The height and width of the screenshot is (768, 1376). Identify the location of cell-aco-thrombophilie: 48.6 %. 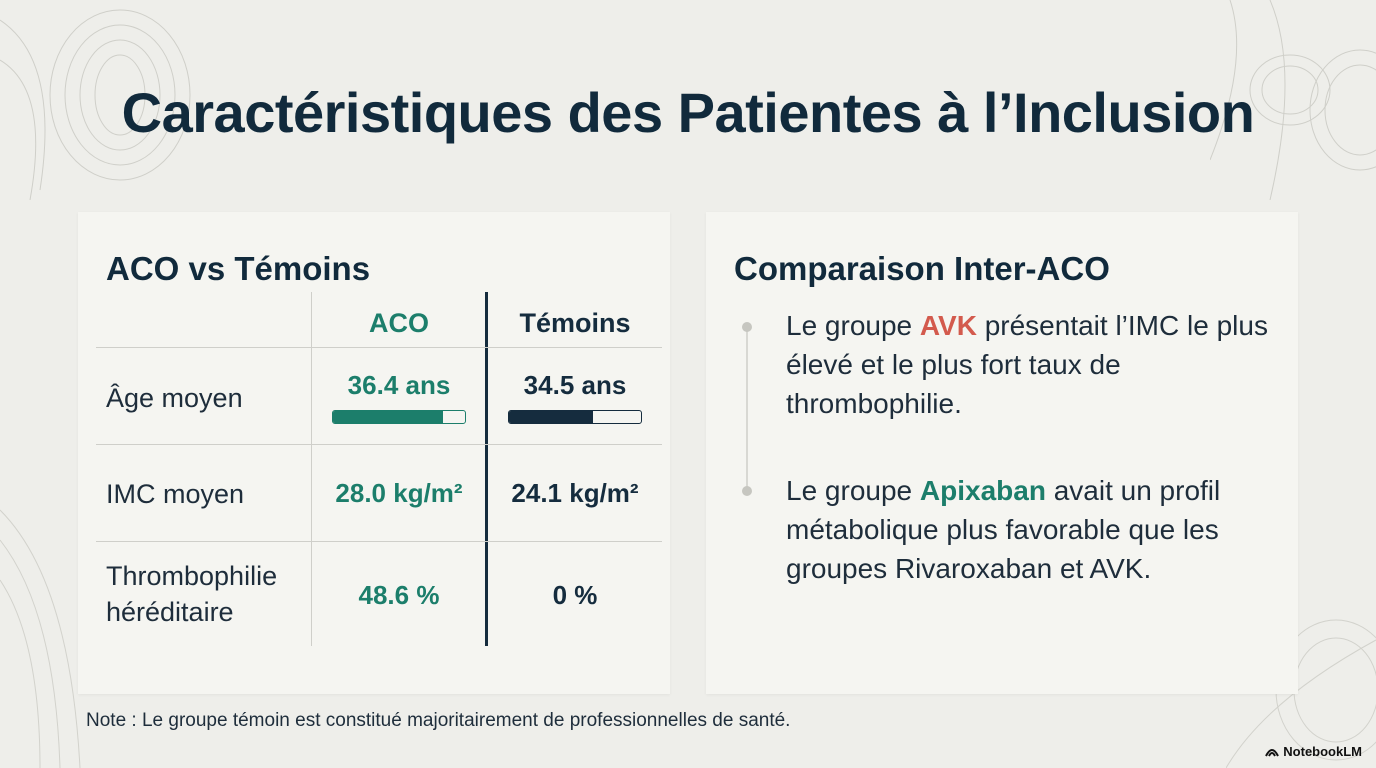
(399, 595).